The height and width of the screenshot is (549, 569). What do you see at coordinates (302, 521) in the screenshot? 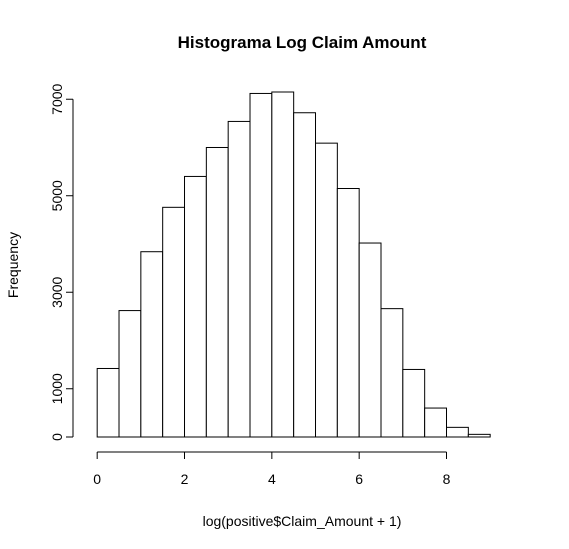
I see `x-axis-label: log(positive$Claim_Amount + 1)` at bounding box center [302, 521].